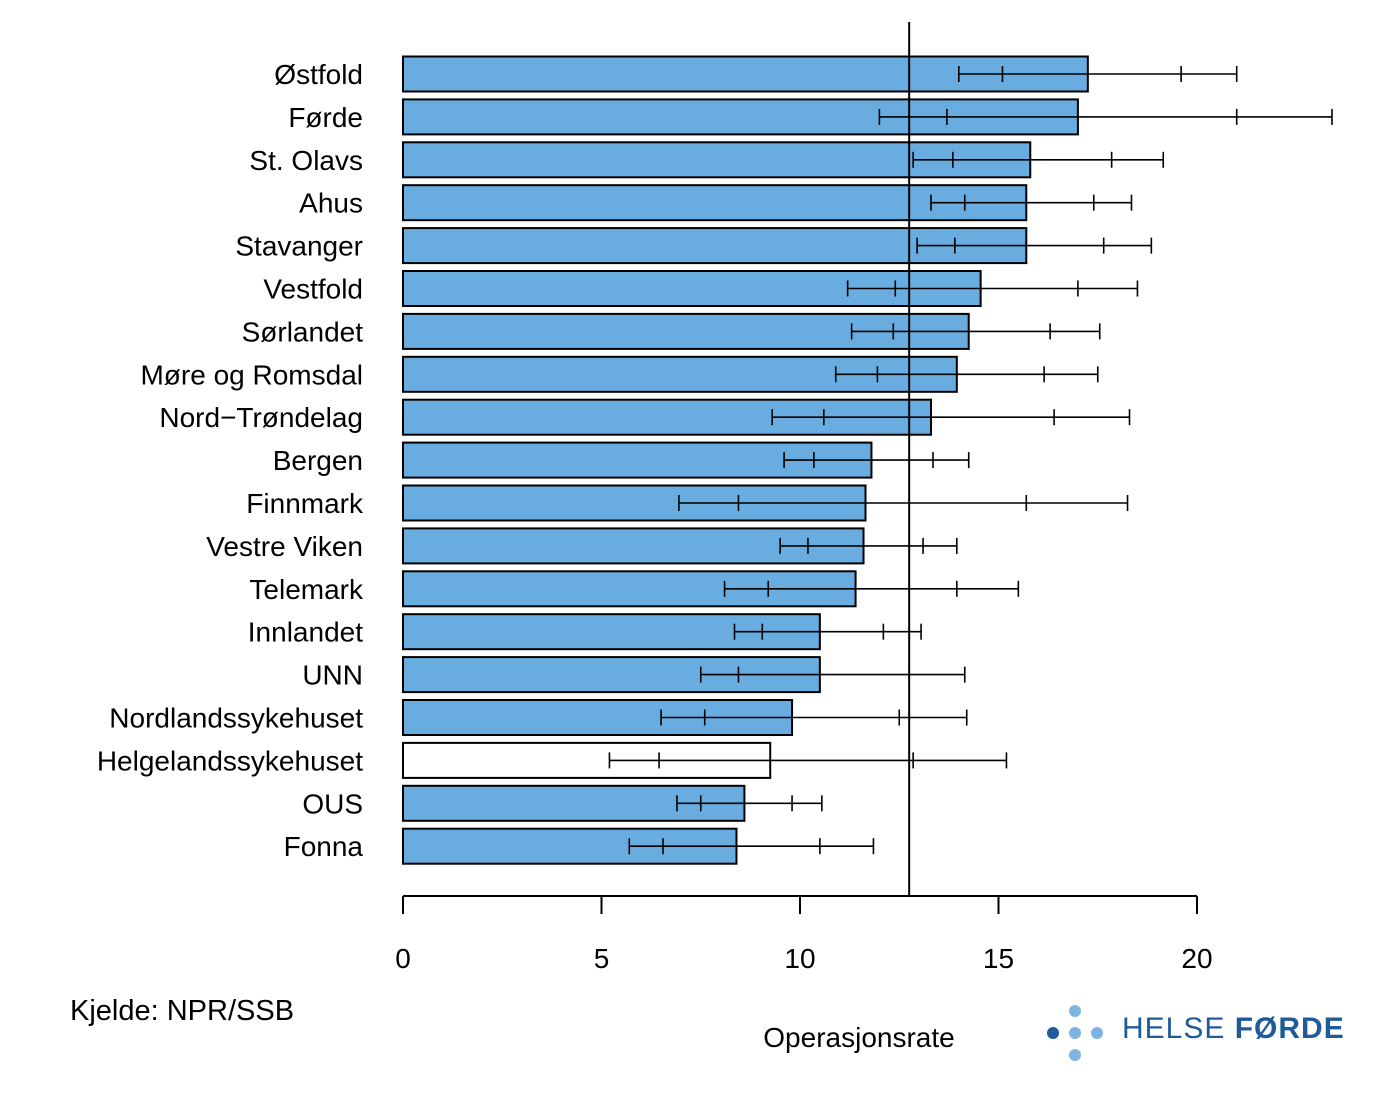  I want to click on x-tick-label: 0, so click(403, 958).